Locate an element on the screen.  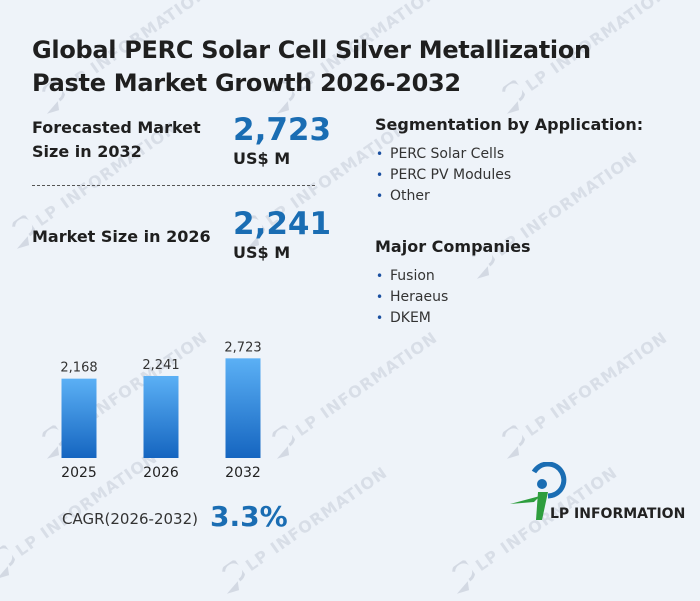
segmentation-list: PERC Solar Cells PERC PV Modules Other is located at coordinates (443, 175).